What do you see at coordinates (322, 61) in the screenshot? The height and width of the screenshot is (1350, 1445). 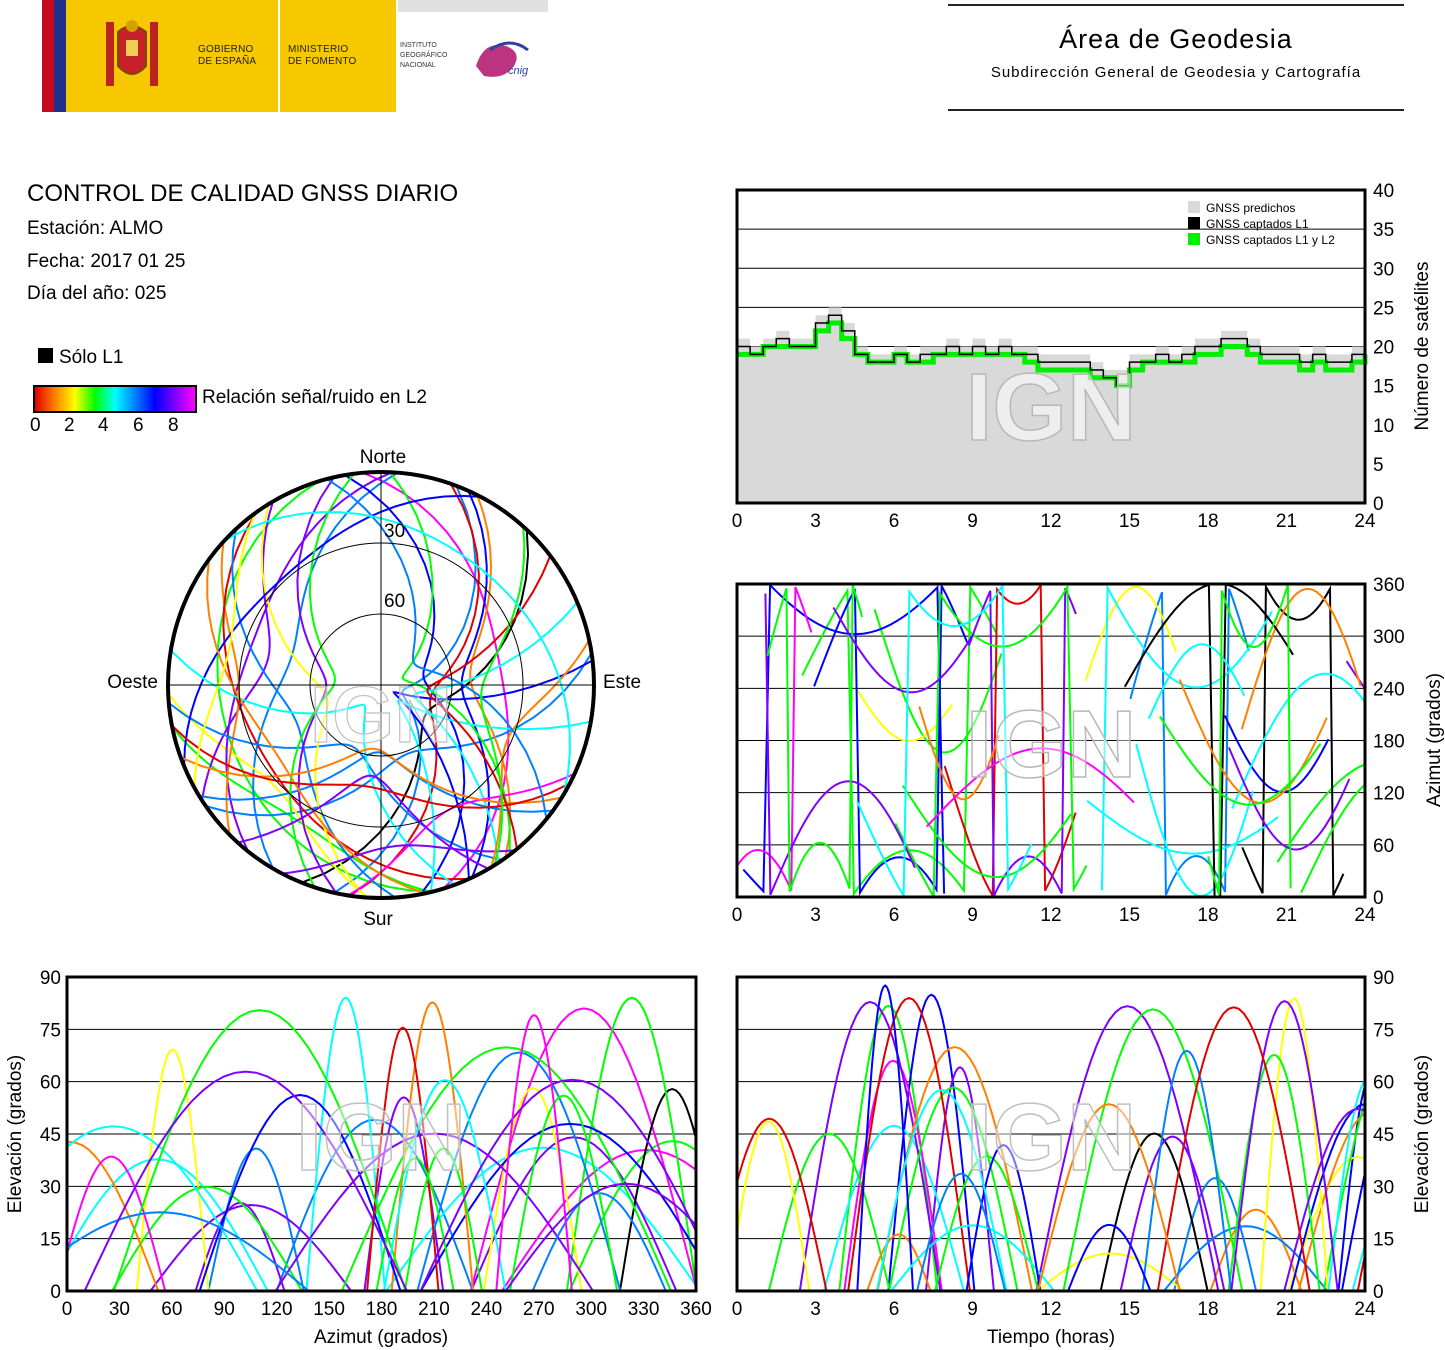 I see `ministerio-line2: DE FOMENTO` at bounding box center [322, 61].